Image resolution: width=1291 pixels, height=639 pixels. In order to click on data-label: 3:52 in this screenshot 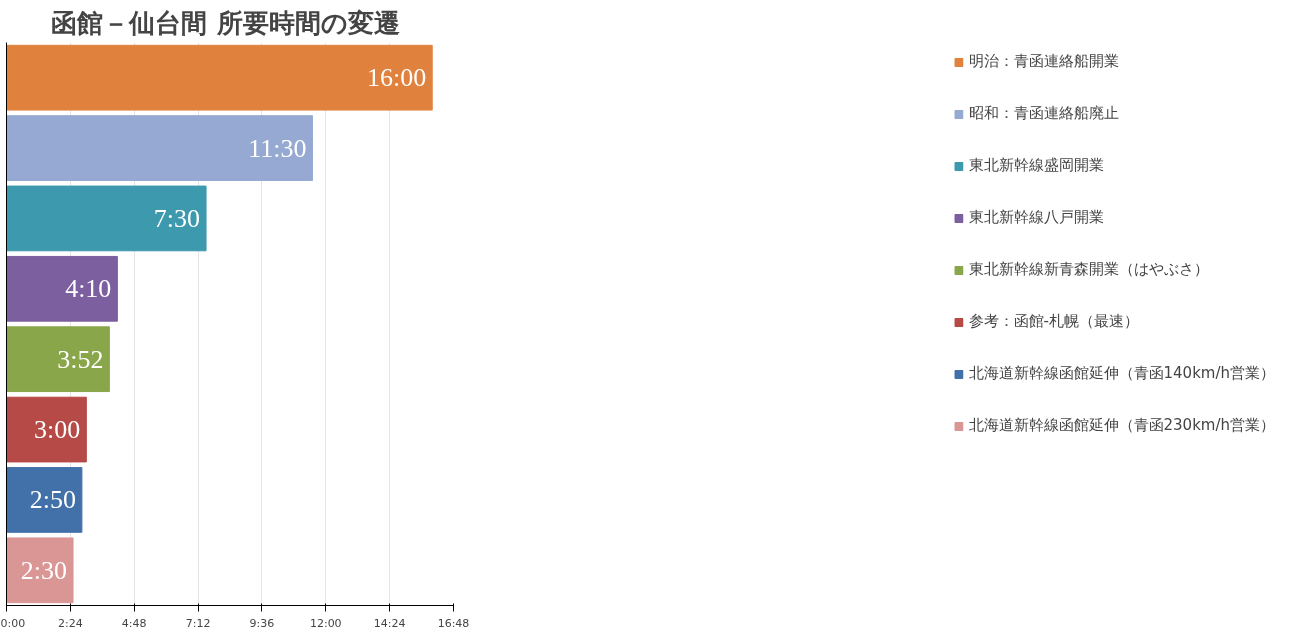, I will do `click(80, 359)`.